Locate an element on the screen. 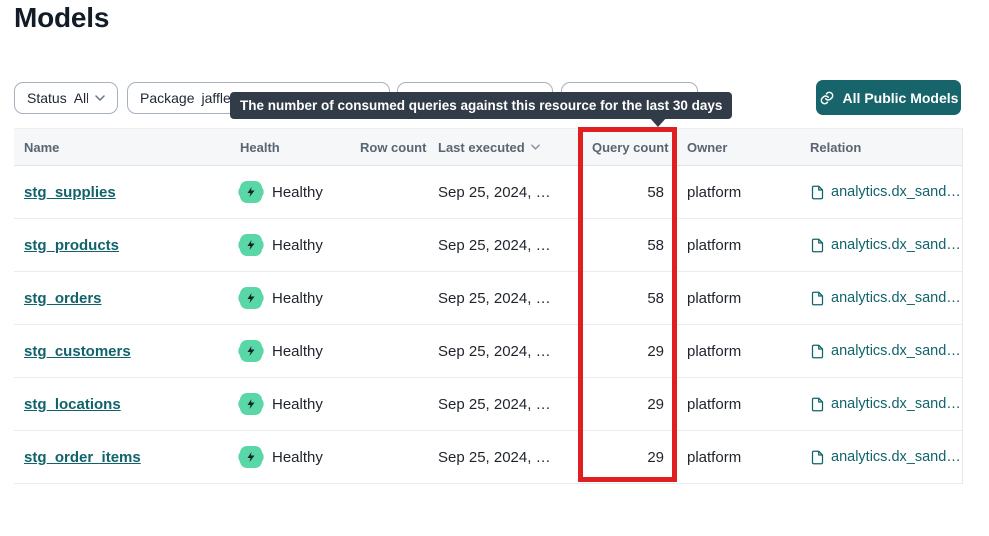 Image resolution: width=989 pixels, height=536 pixels. model-link: stg_locations is located at coordinates (72, 404).